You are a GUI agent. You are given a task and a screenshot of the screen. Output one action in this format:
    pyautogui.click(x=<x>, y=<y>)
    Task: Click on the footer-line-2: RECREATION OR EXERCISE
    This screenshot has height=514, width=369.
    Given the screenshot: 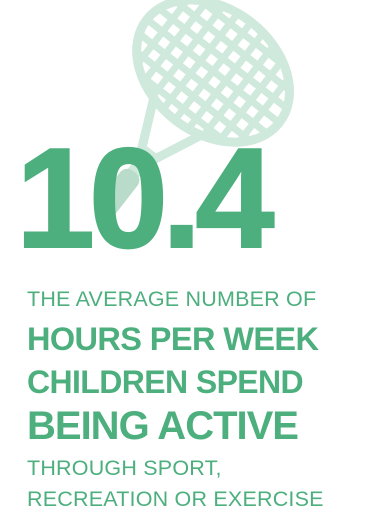 What is the action you would take?
    pyautogui.click(x=175, y=499)
    